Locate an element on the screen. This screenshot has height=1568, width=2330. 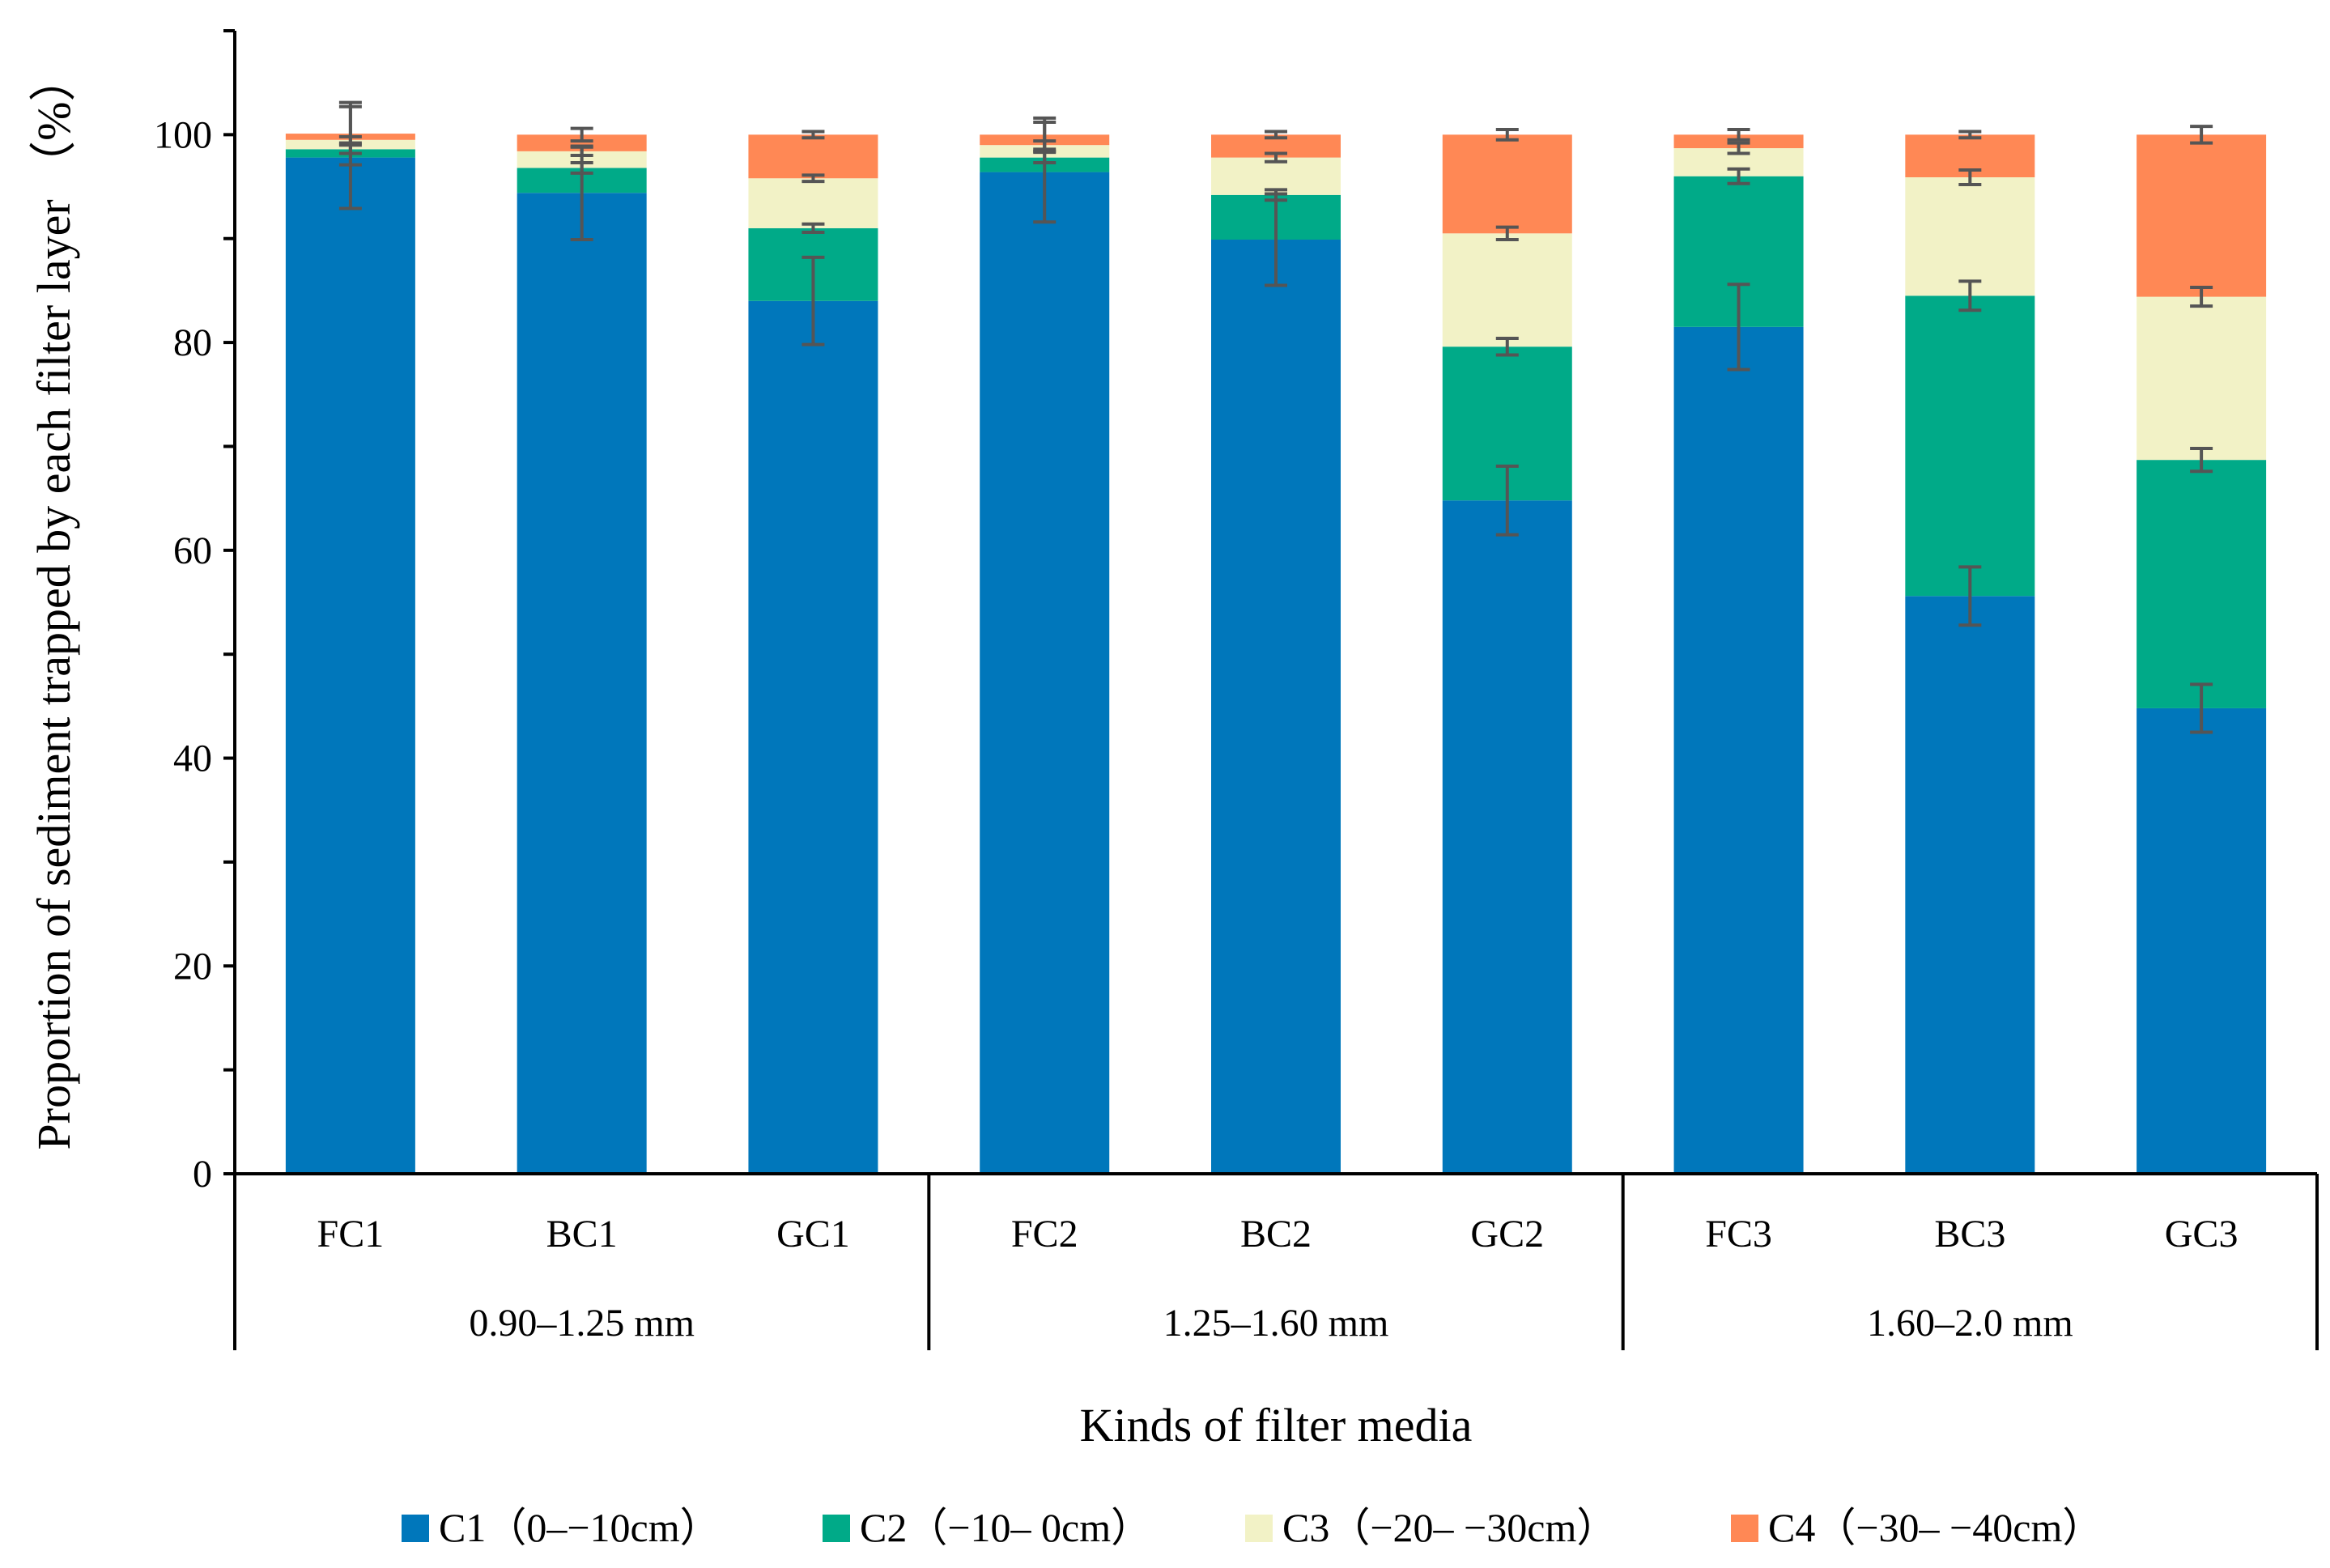
category-label-bc2: BC2 is located at coordinates (1276, 1234).